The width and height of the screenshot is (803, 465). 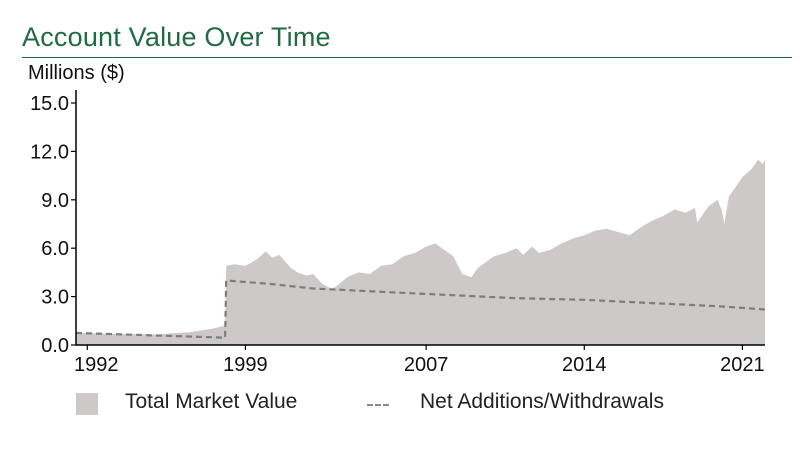 I want to click on legend-swatch-market-value, so click(x=87, y=404).